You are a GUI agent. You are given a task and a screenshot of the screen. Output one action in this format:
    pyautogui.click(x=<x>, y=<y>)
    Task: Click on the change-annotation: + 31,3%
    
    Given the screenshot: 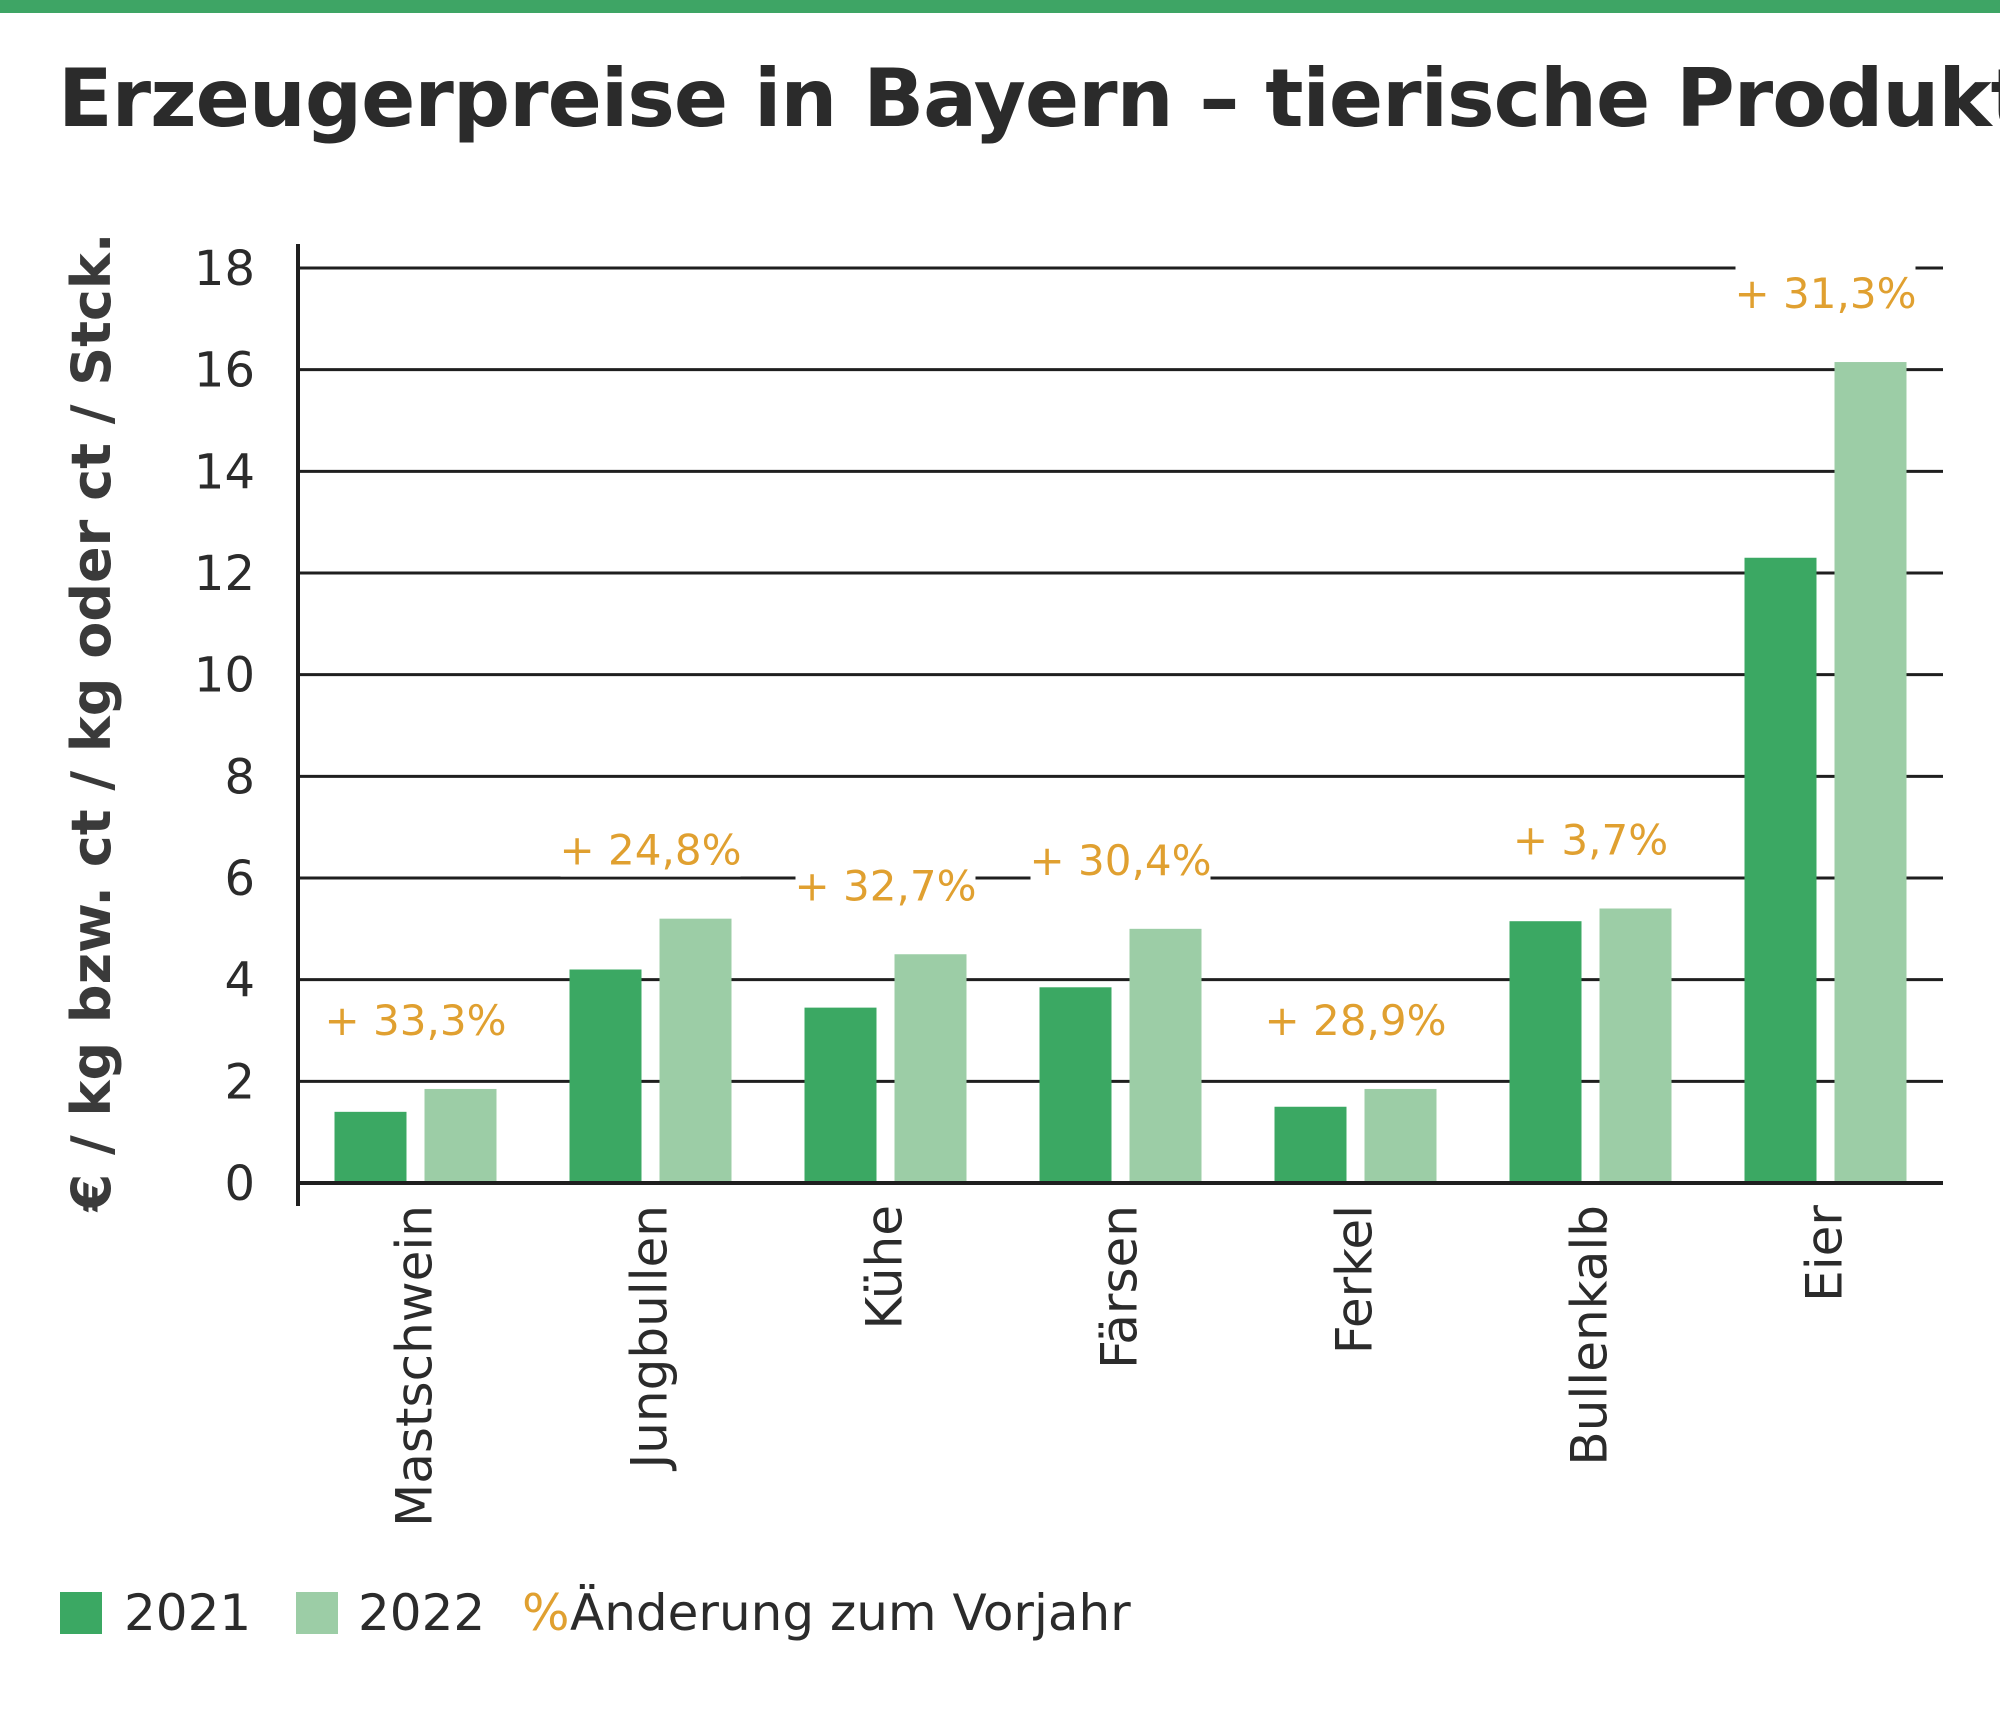 What is the action you would take?
    pyautogui.click(x=1826, y=293)
    